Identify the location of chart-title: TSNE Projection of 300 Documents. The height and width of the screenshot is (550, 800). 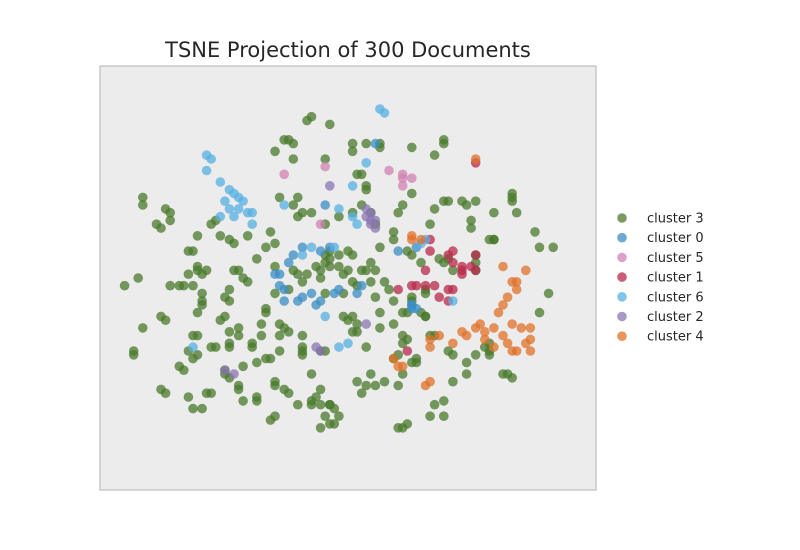
(347, 50).